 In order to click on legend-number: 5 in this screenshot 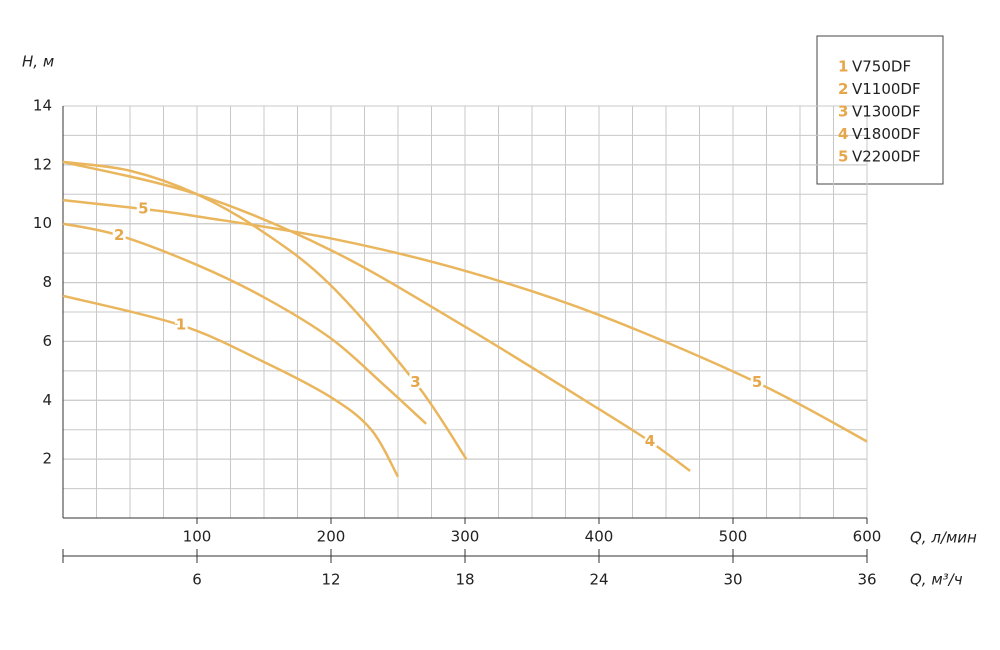, I will do `click(843, 157)`.